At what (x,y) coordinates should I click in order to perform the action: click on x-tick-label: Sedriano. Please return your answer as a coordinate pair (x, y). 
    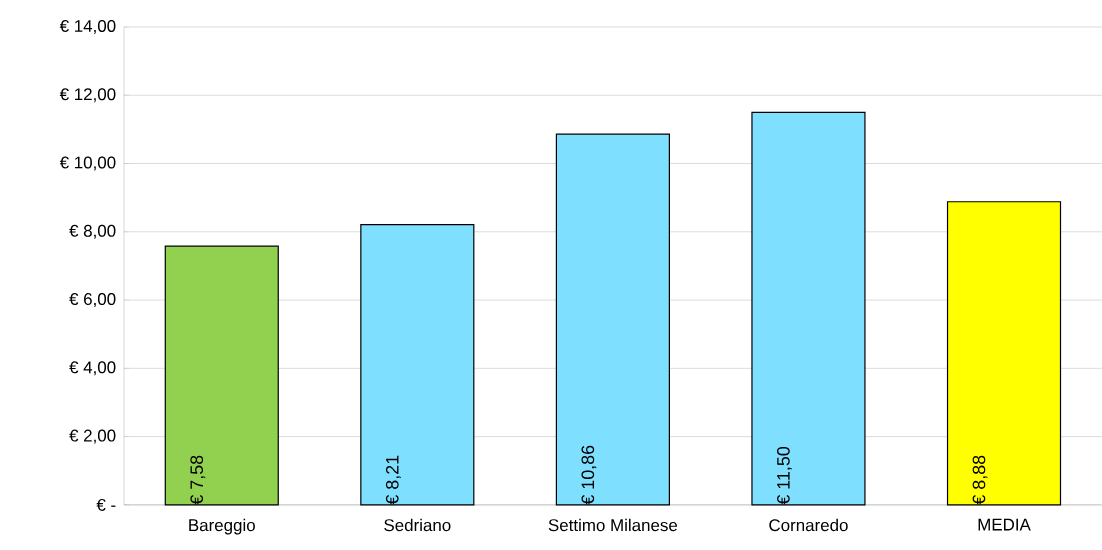
    Looking at the image, I should click on (417, 525).